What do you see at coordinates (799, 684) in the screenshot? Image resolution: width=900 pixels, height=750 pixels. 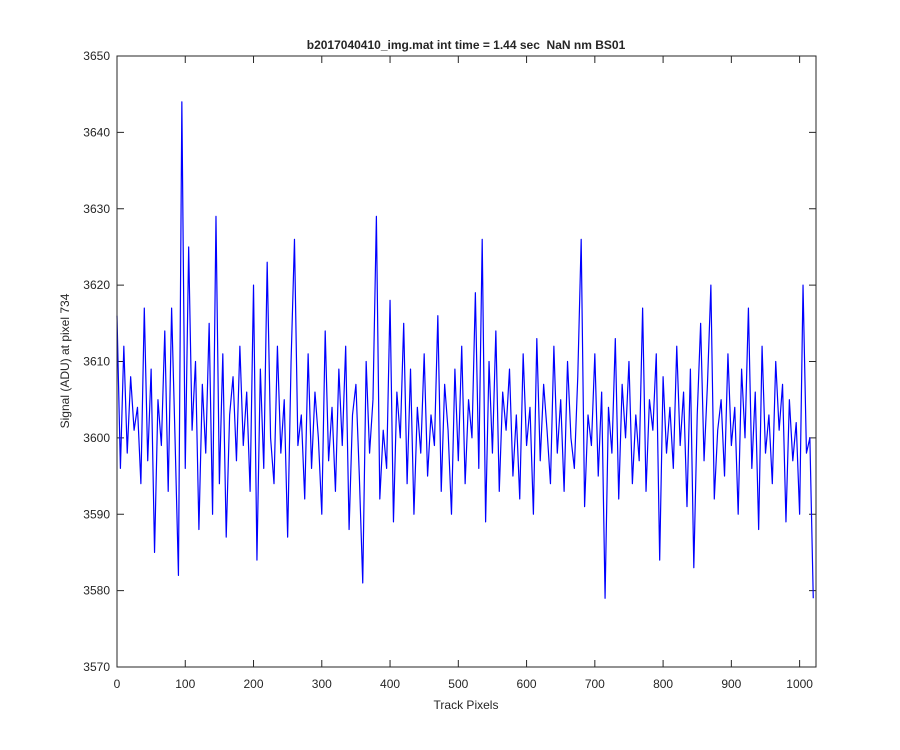 I see `x-tick-label: 1000` at bounding box center [799, 684].